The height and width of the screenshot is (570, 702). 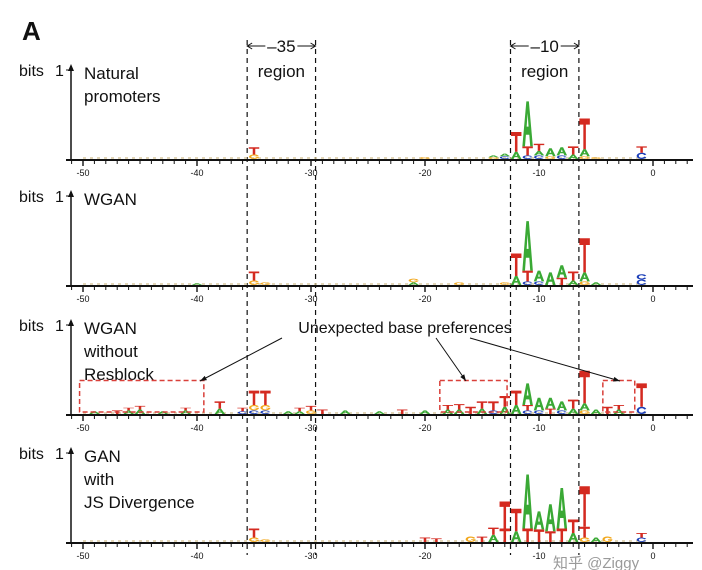 I want to click on arrowhead-icon, so click(x=616, y=379).